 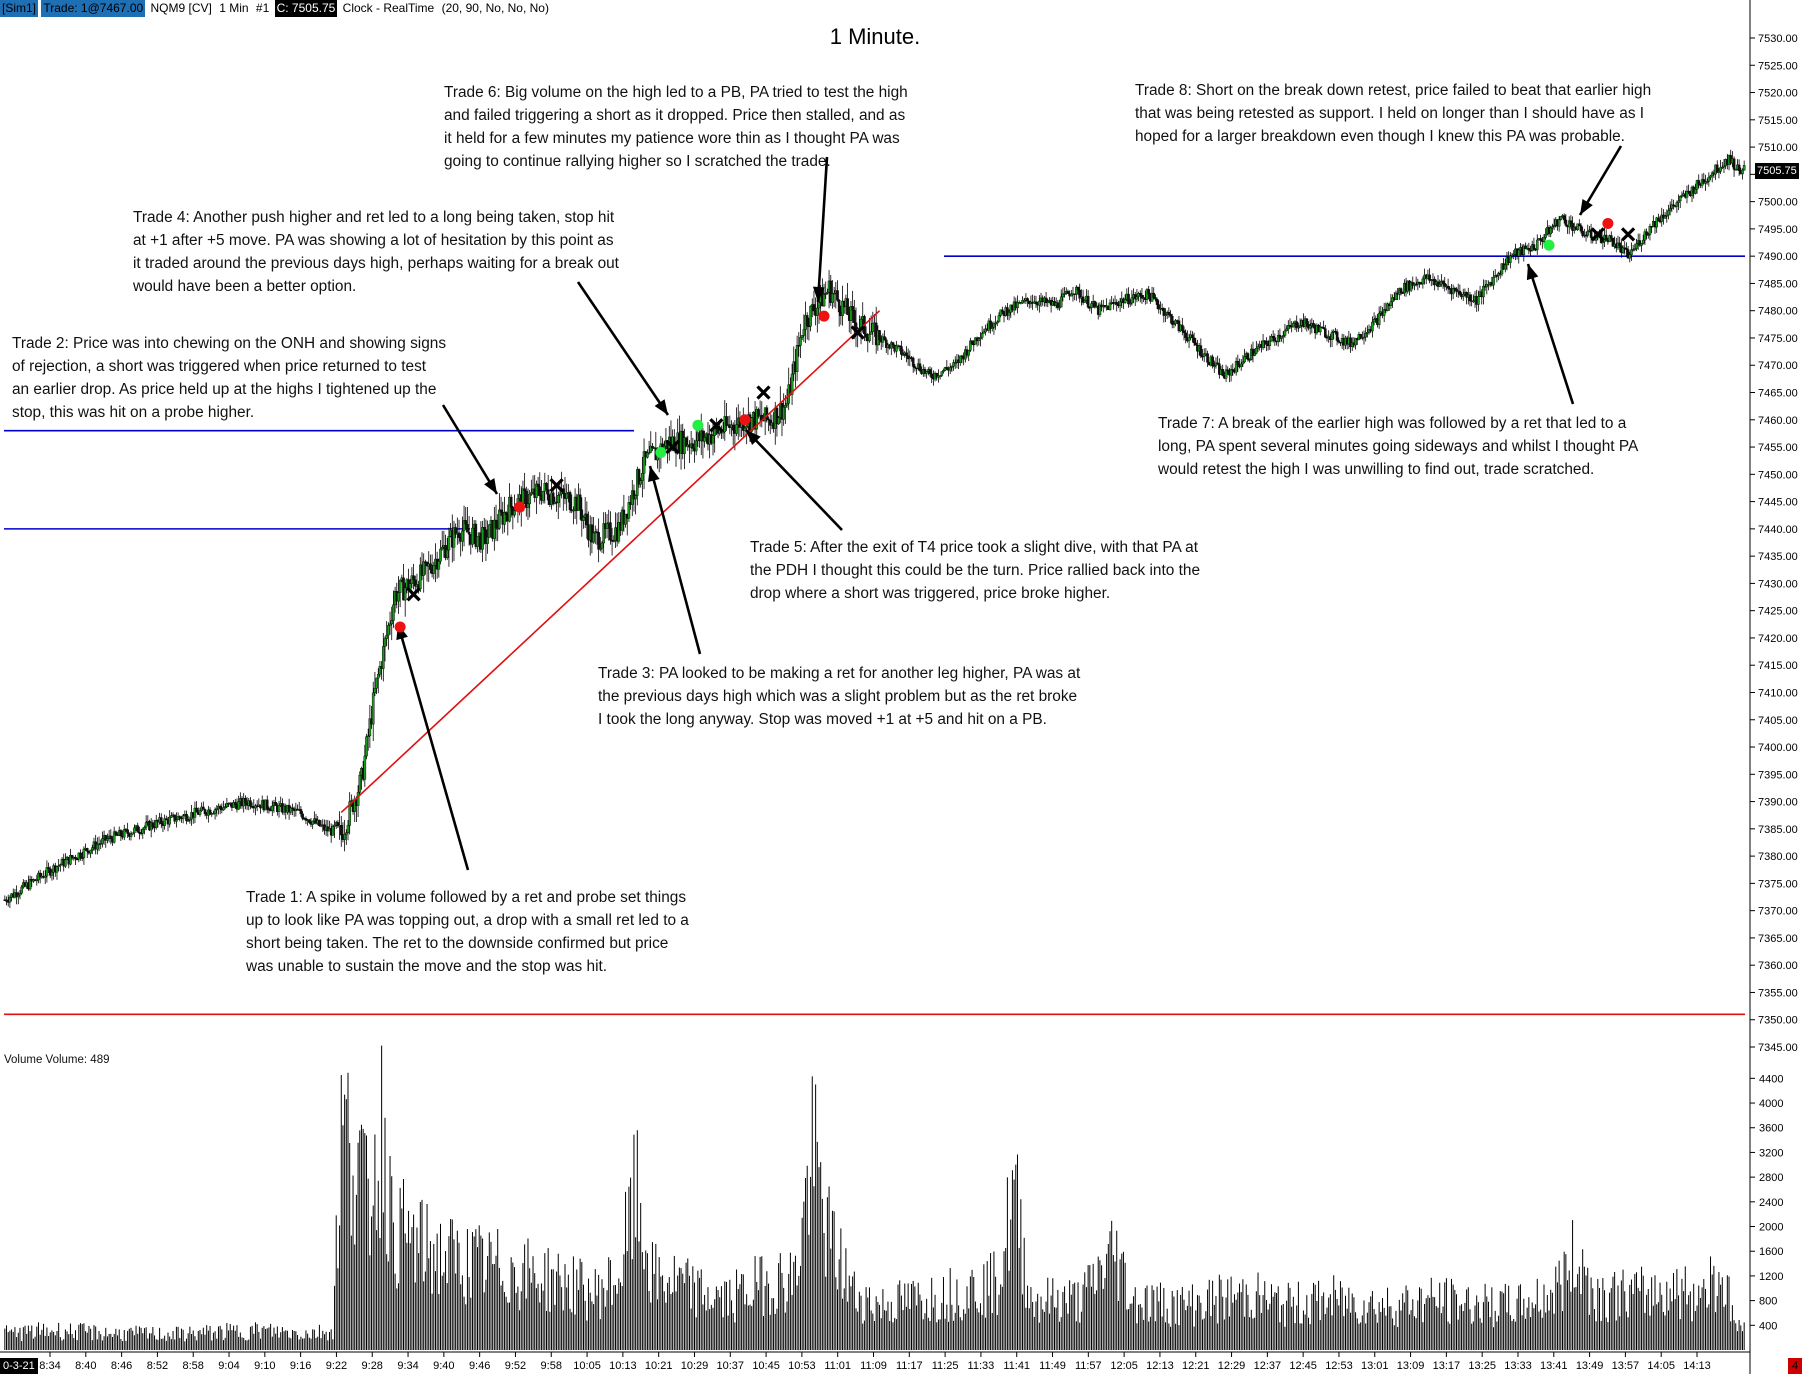 What do you see at coordinates (1768, 1302) in the screenshot?
I see `volume-tick-label: 800` at bounding box center [1768, 1302].